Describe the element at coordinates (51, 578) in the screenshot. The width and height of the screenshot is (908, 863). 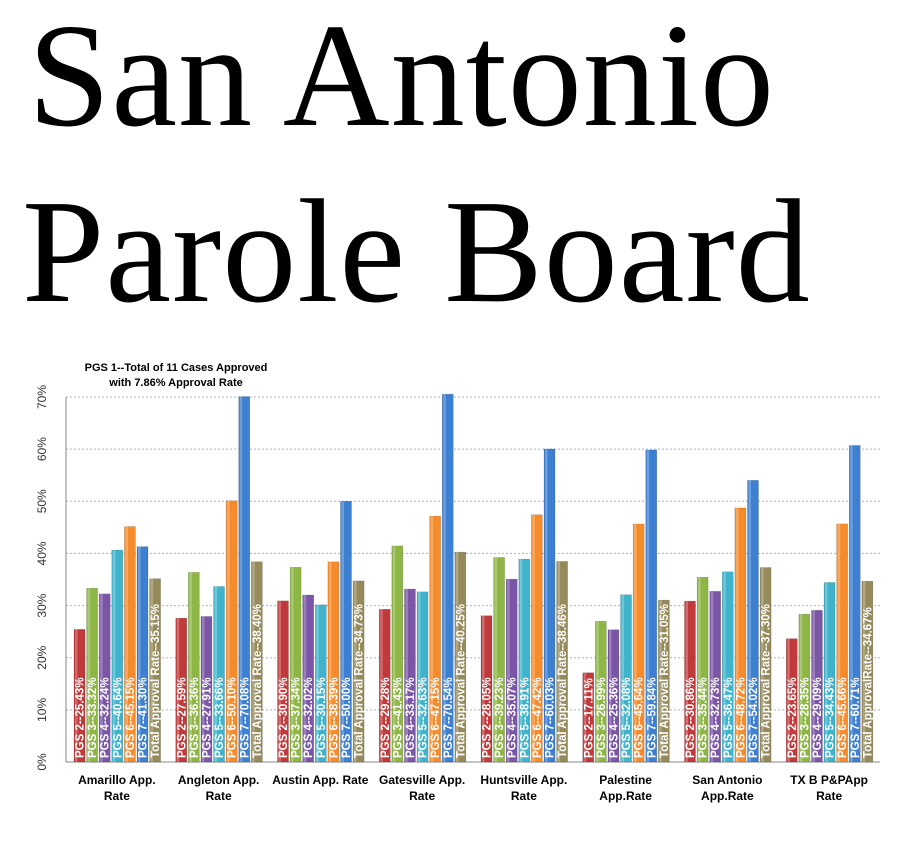
I see `y-axis: 0% 10% 20% 30% 40% 50% 60% 70%` at that location.